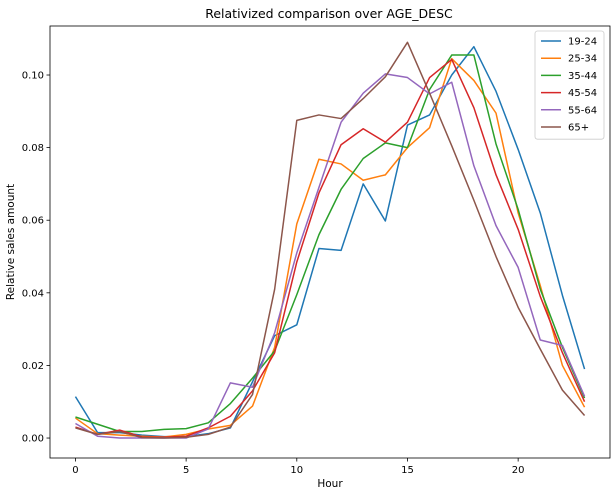 This screenshot has width=615, height=500. What do you see at coordinates (518, 470) in the screenshot?
I see `x-tick-label: 20` at bounding box center [518, 470].